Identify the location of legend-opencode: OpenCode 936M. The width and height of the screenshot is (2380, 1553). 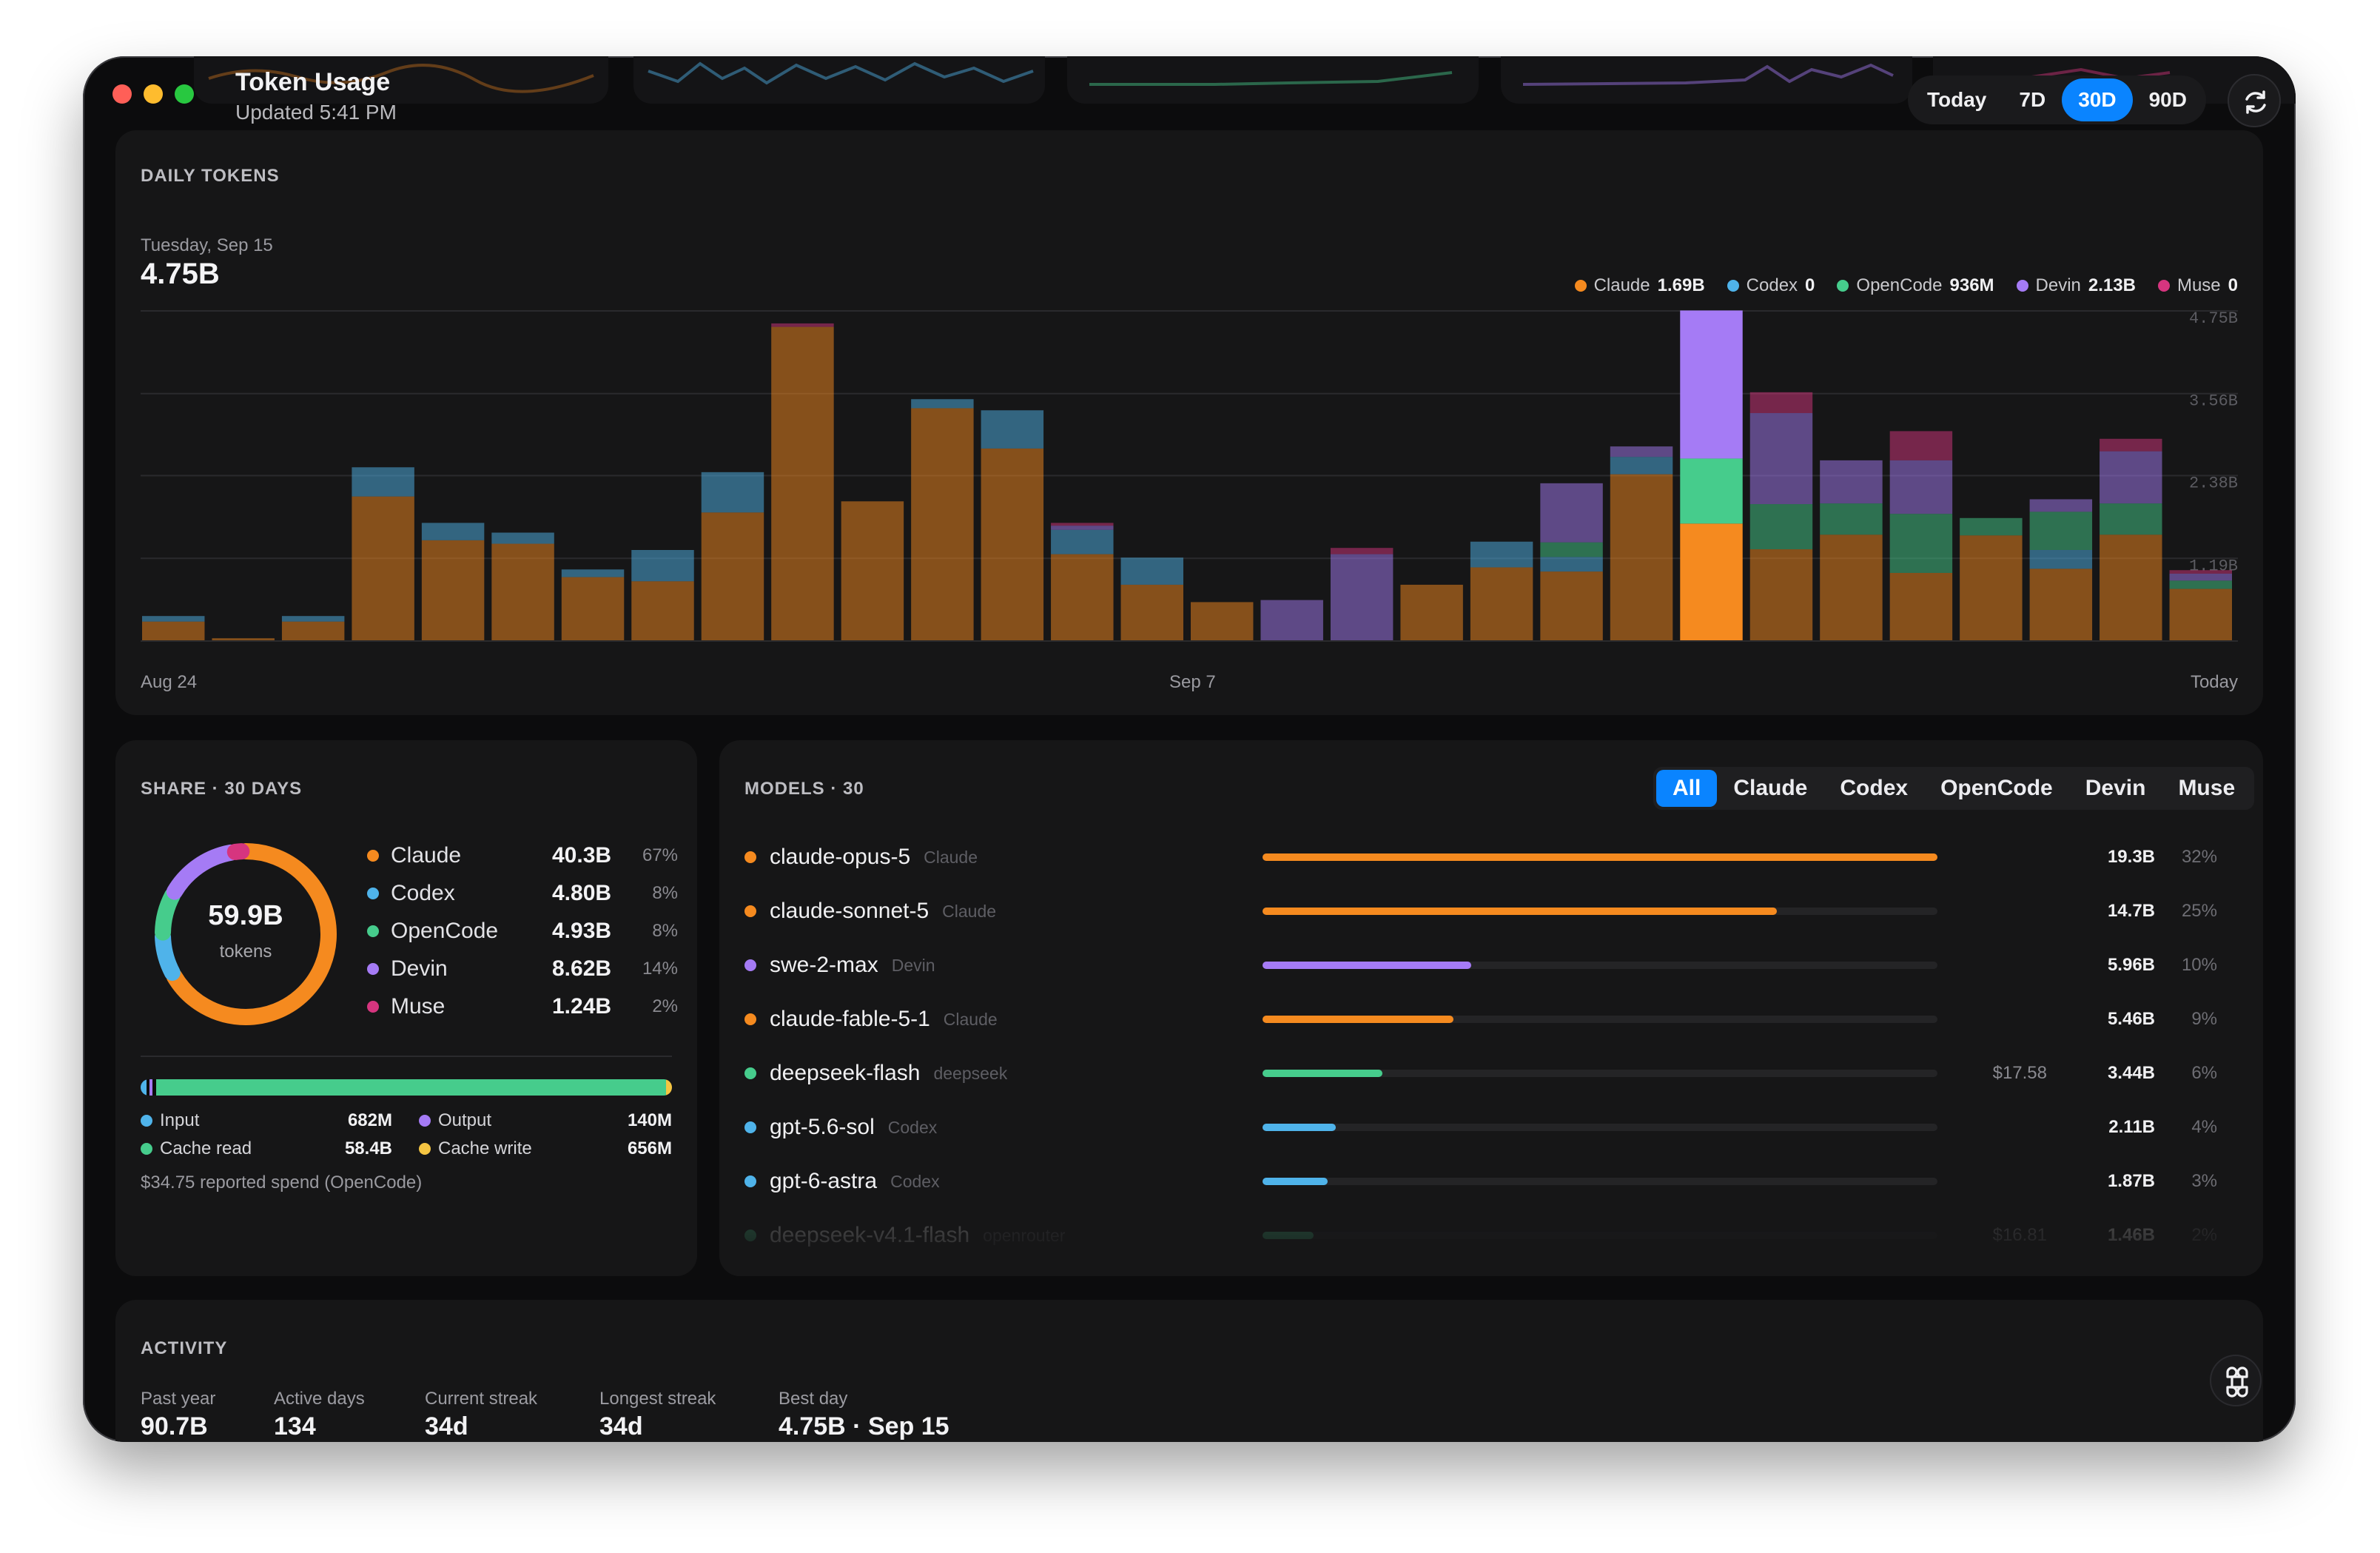
(1916, 286).